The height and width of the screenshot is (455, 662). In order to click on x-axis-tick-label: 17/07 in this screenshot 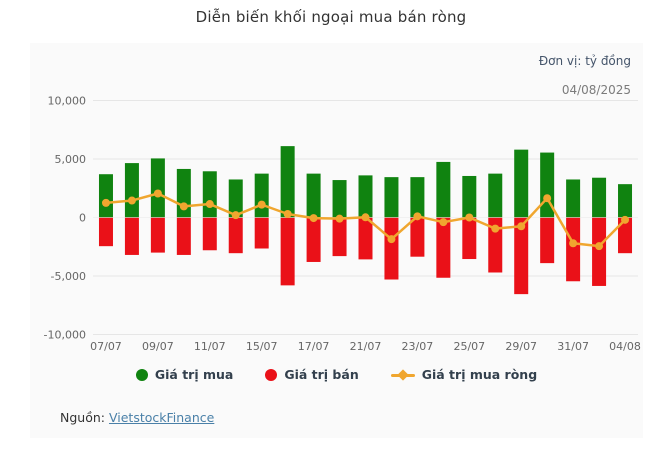, I will do `click(314, 346)`.